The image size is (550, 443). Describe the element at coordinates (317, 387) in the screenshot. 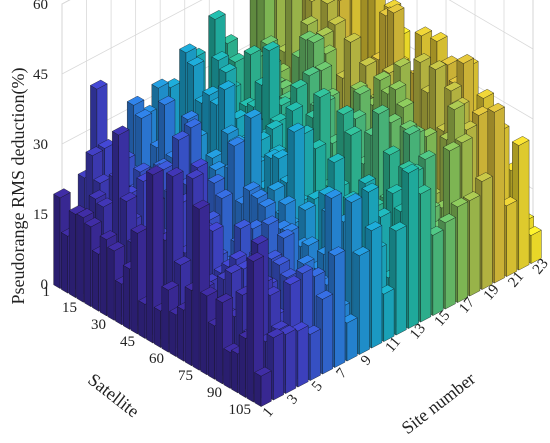

I see `site-tick-label: 5` at that location.